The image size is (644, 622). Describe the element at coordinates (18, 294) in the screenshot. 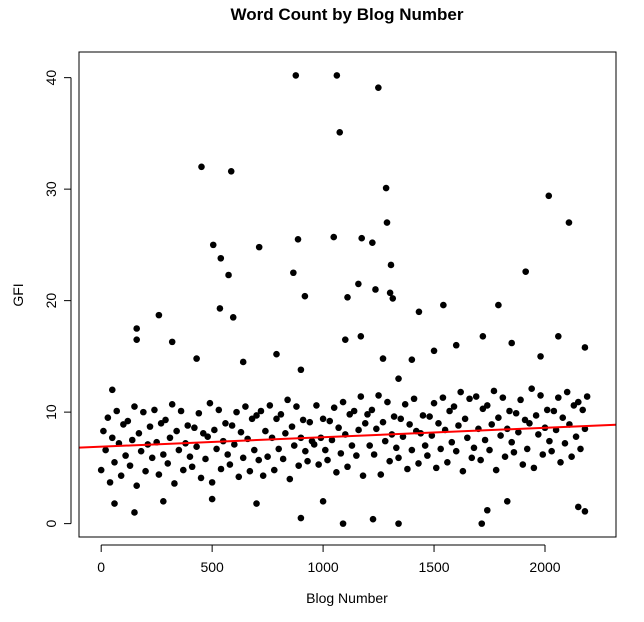

I see `y-axis-label: GFI` at that location.